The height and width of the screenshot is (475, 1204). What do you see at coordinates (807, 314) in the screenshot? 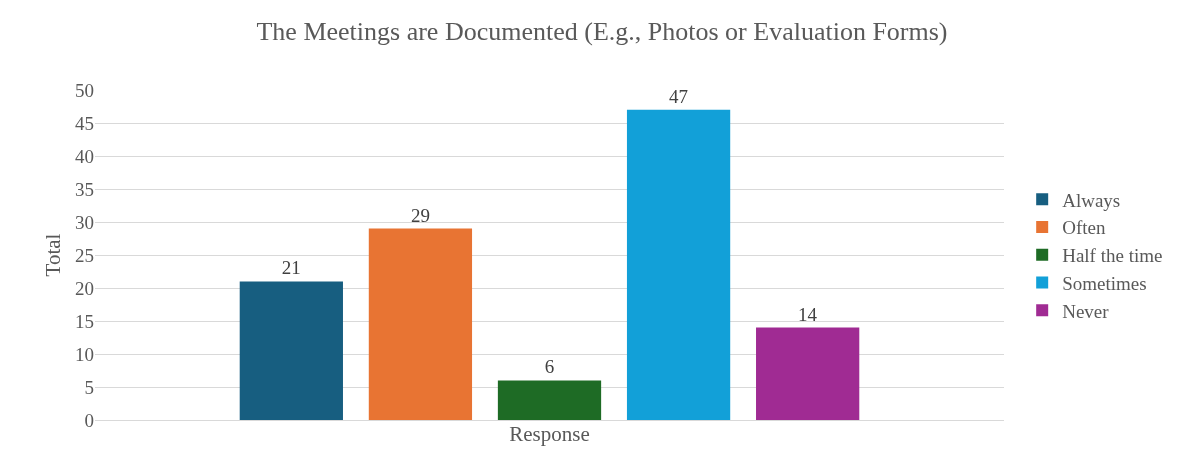
I see `data-label: 14` at bounding box center [807, 314].